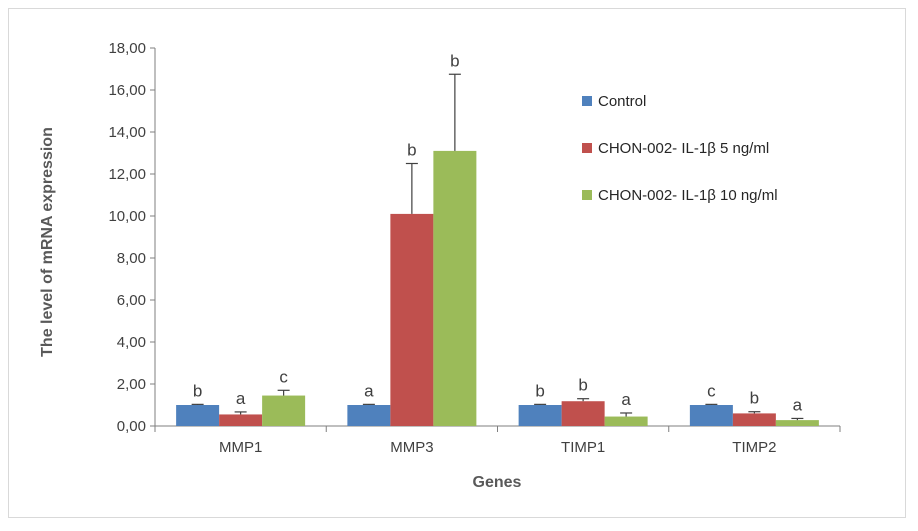  Describe the element at coordinates (127, 90) in the screenshot. I see `y-tick-label: 16,00` at that location.